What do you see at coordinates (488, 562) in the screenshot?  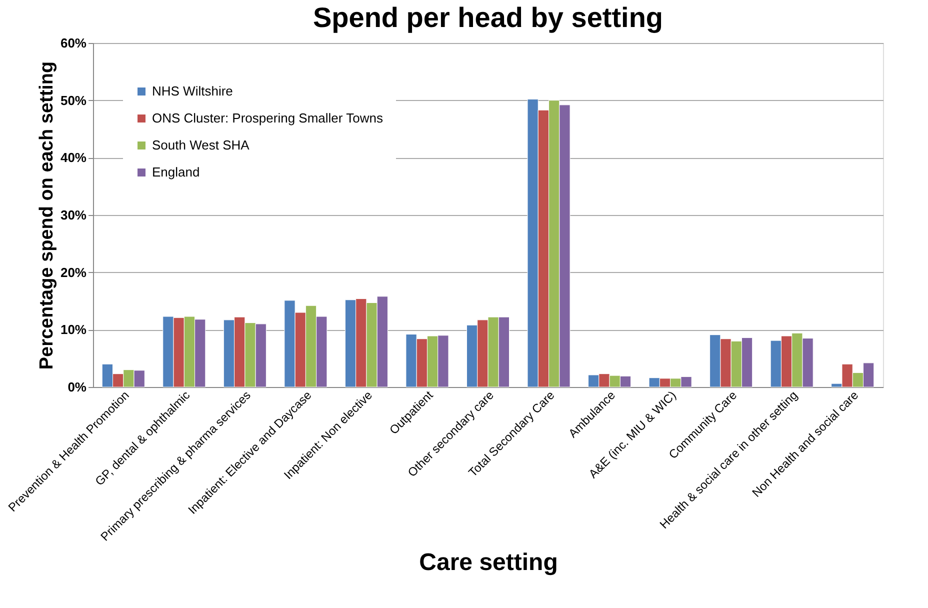 I see `x-axis-title: Care setting` at bounding box center [488, 562].